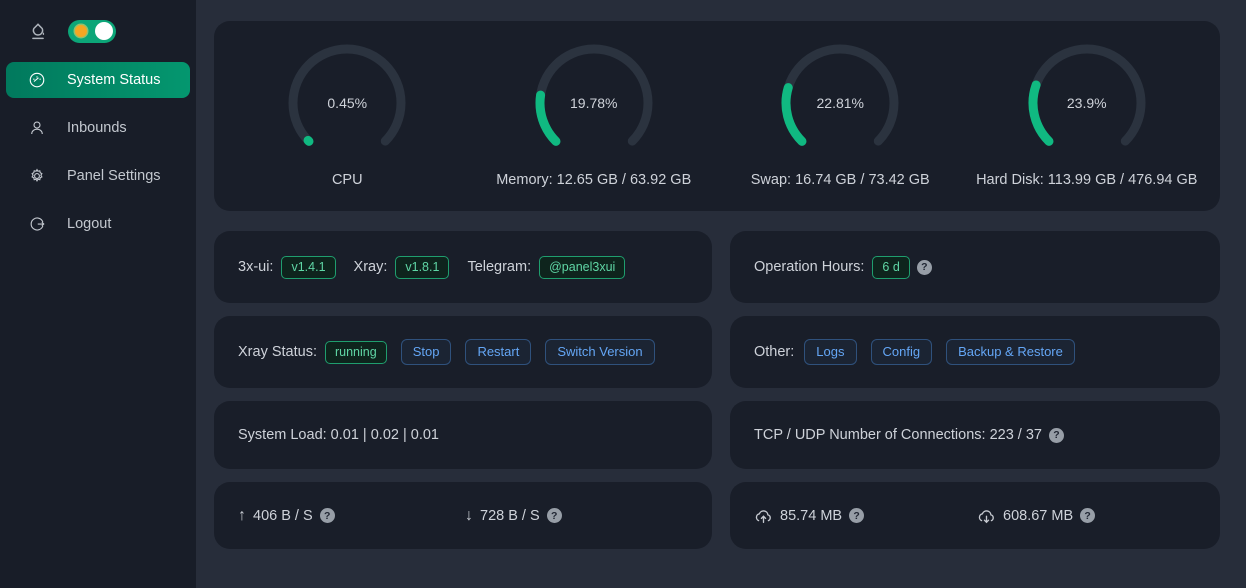 The height and width of the screenshot is (588, 1246). I want to click on upload-speed-value: 406 B / S, so click(283, 515).